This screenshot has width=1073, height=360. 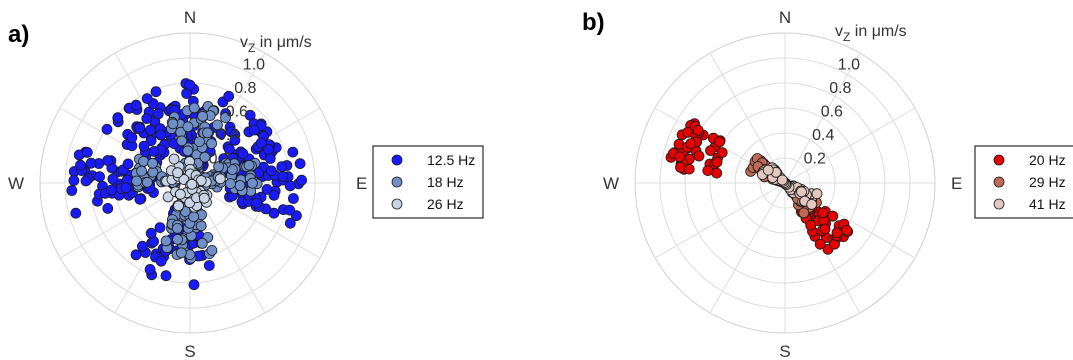 What do you see at coordinates (956, 183) in the screenshot?
I see `compass-east-b: E` at bounding box center [956, 183].